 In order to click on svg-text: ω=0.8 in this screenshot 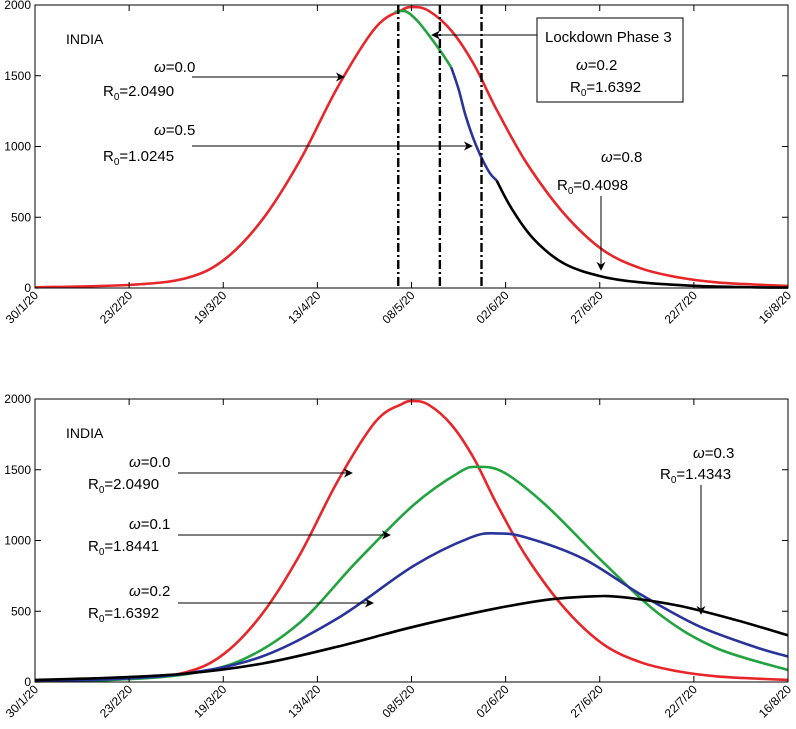, I will do `click(621, 157)`.